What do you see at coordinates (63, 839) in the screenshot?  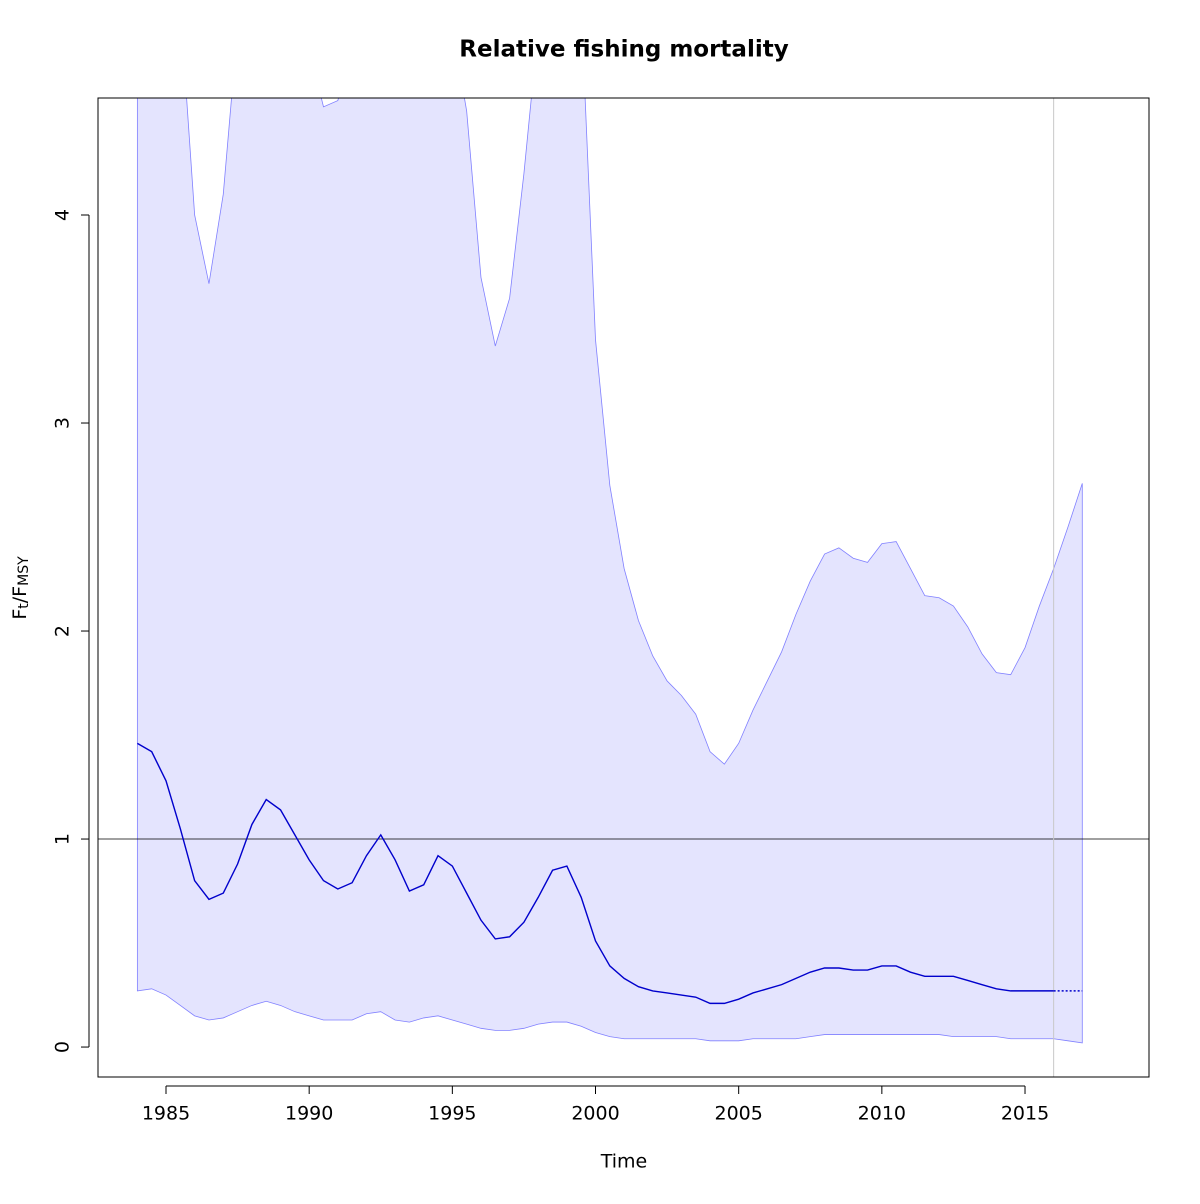 I see `y-tick-label: 1` at bounding box center [63, 839].